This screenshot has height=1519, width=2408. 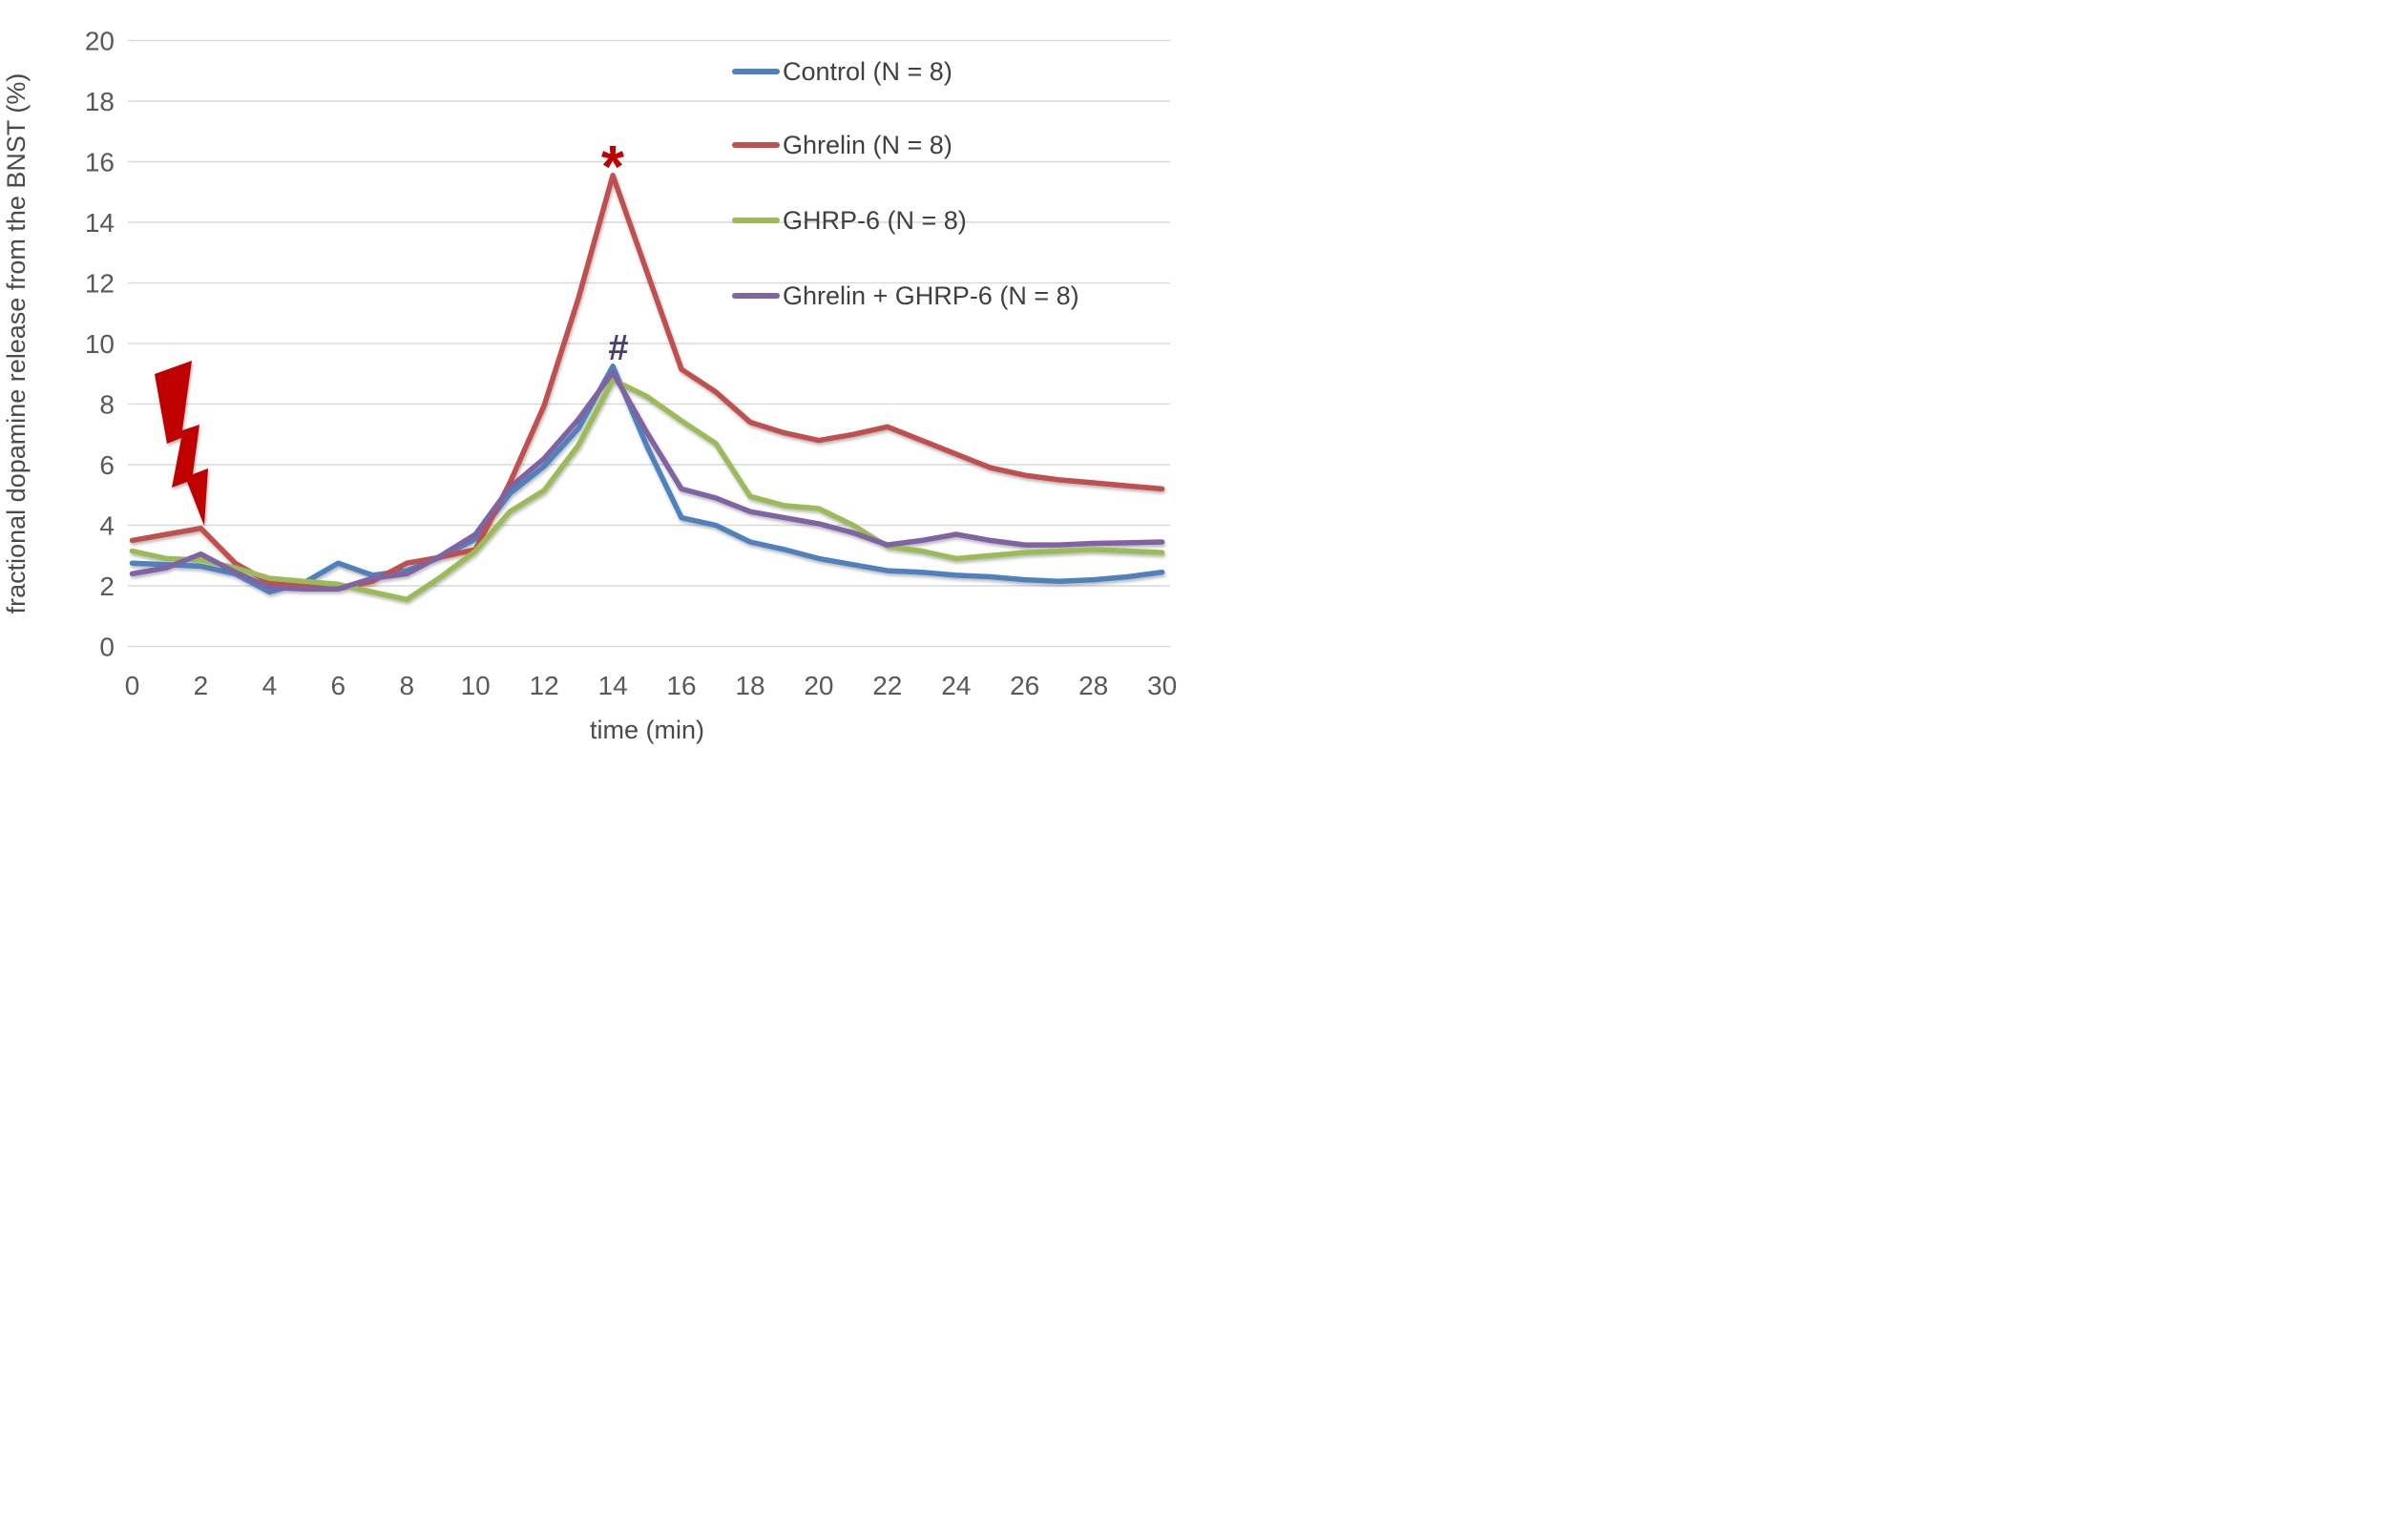 What do you see at coordinates (1093, 685) in the screenshot?
I see `x-tick-label-28: 28` at bounding box center [1093, 685].